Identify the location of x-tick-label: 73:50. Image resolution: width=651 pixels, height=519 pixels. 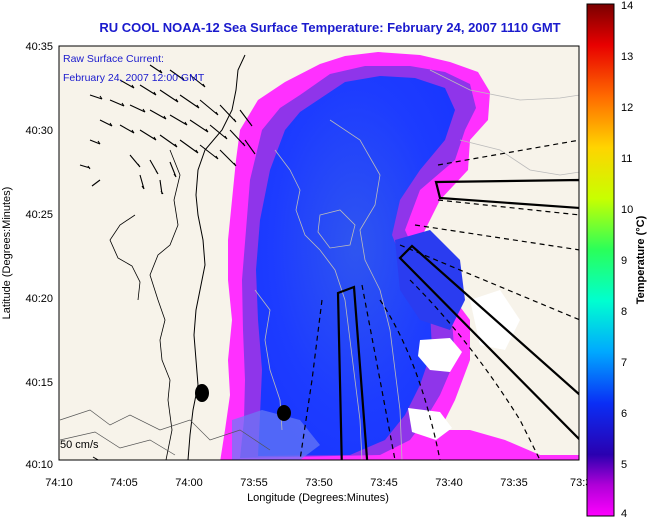
(319, 483).